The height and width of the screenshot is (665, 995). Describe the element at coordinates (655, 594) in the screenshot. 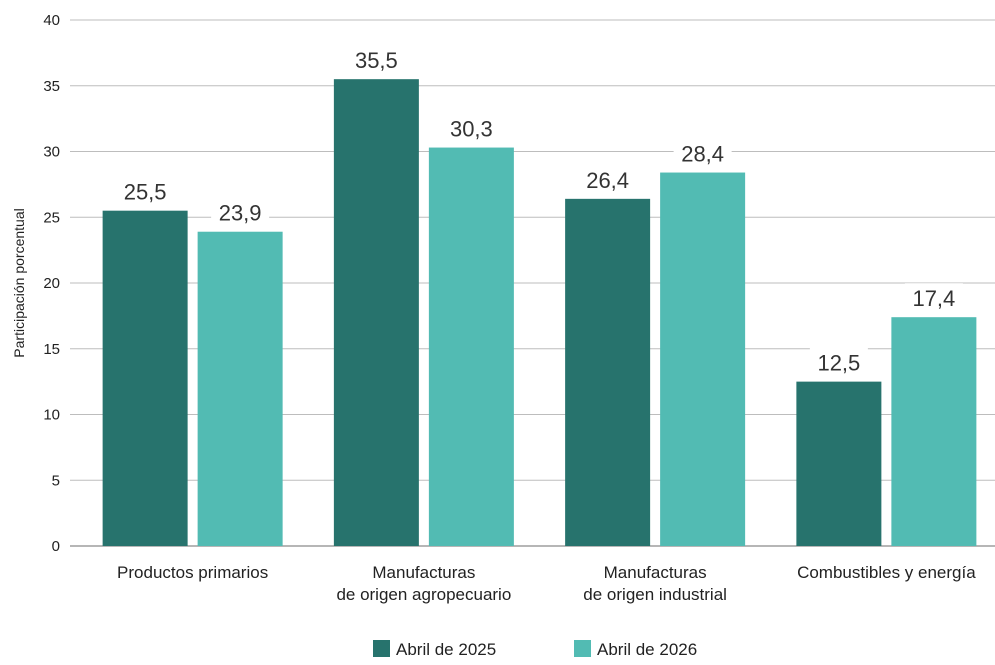

I see `category-label: de origen industrial` at that location.